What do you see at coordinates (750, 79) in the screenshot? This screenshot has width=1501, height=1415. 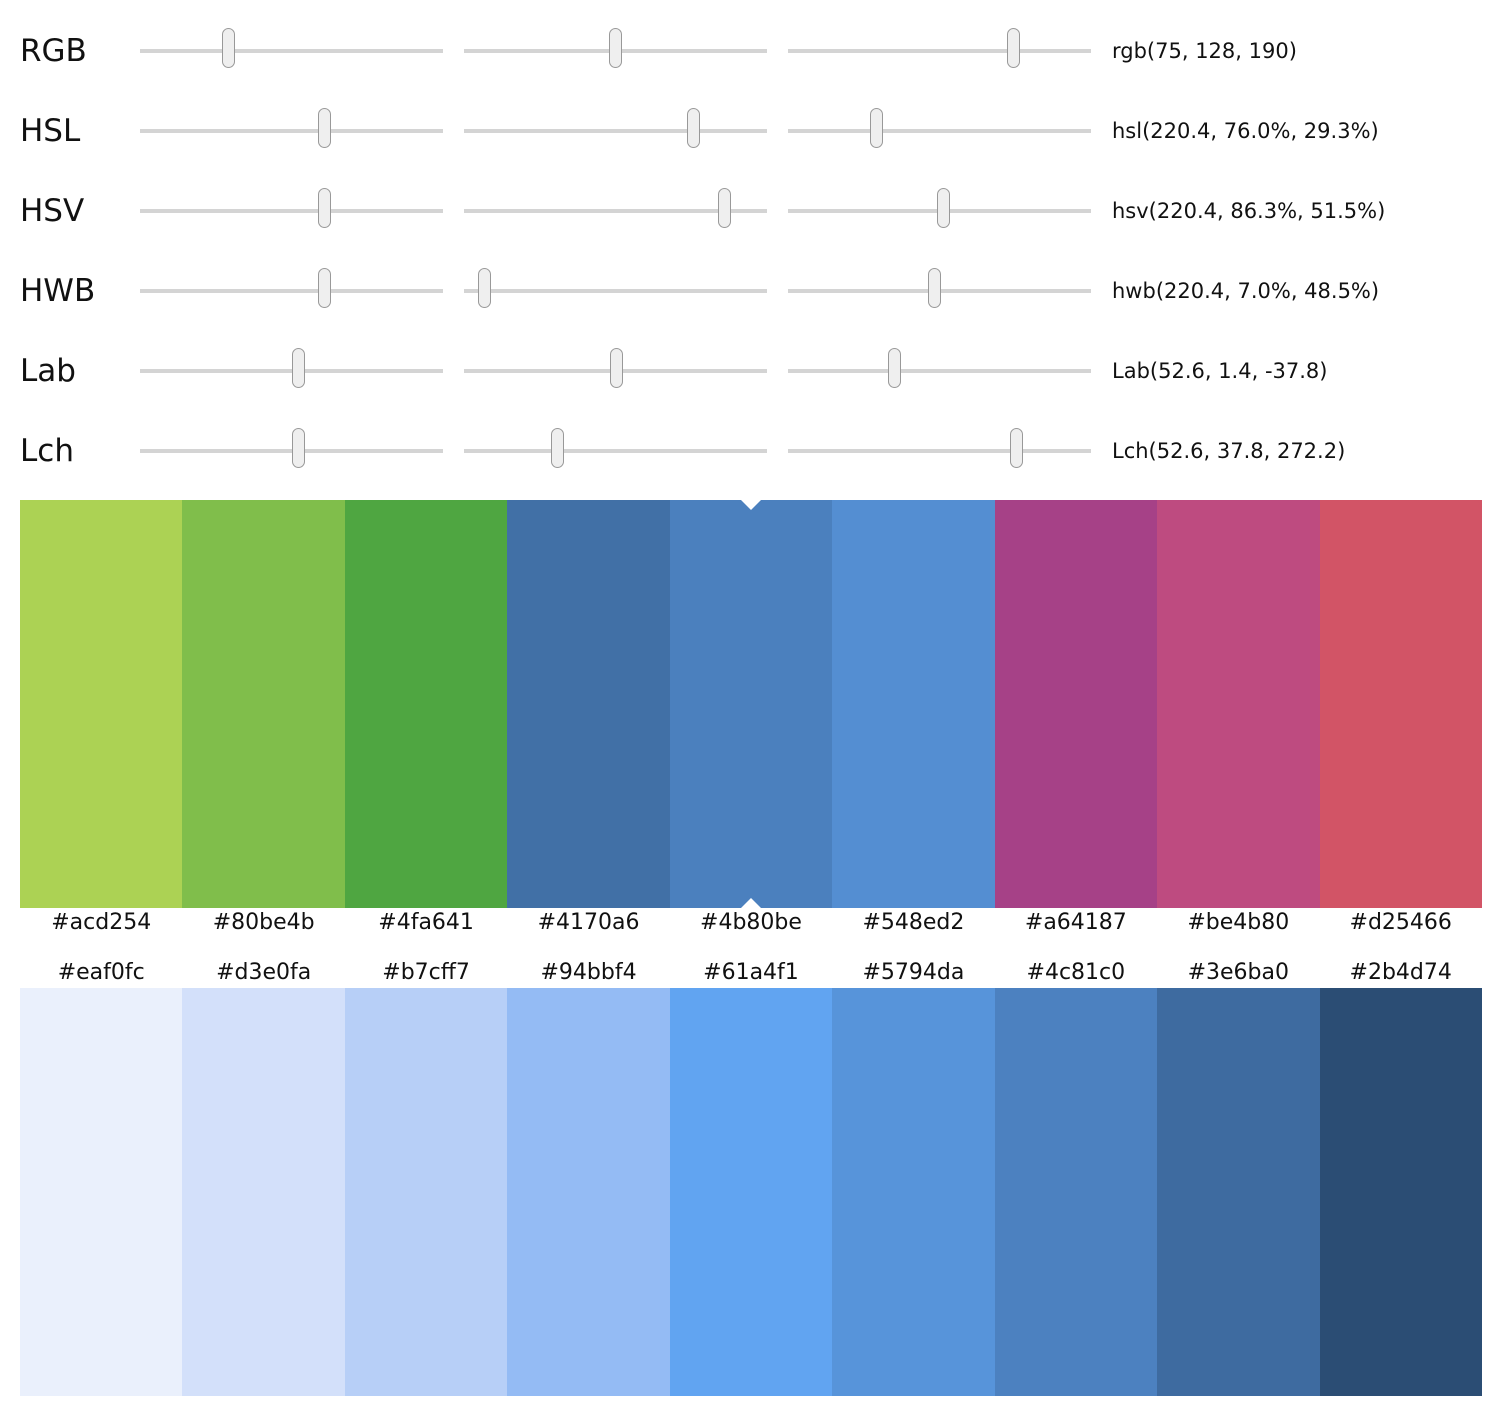 I see `slider-row-rgb: RGB rgb(75, 128, 190)` at bounding box center [750, 79].